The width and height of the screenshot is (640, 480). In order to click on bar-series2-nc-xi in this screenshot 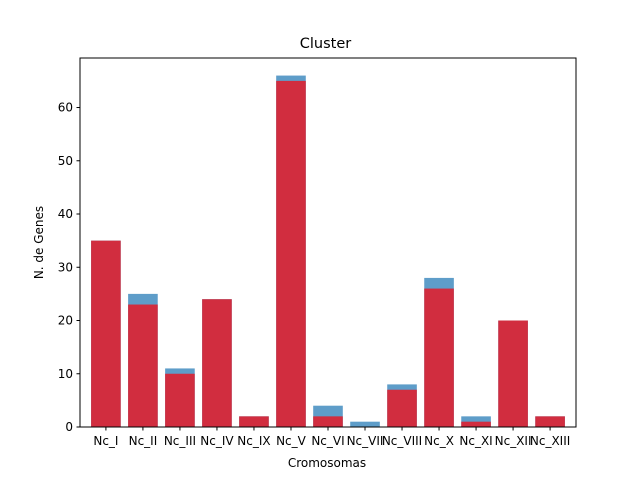, I will do `click(476, 424)`.